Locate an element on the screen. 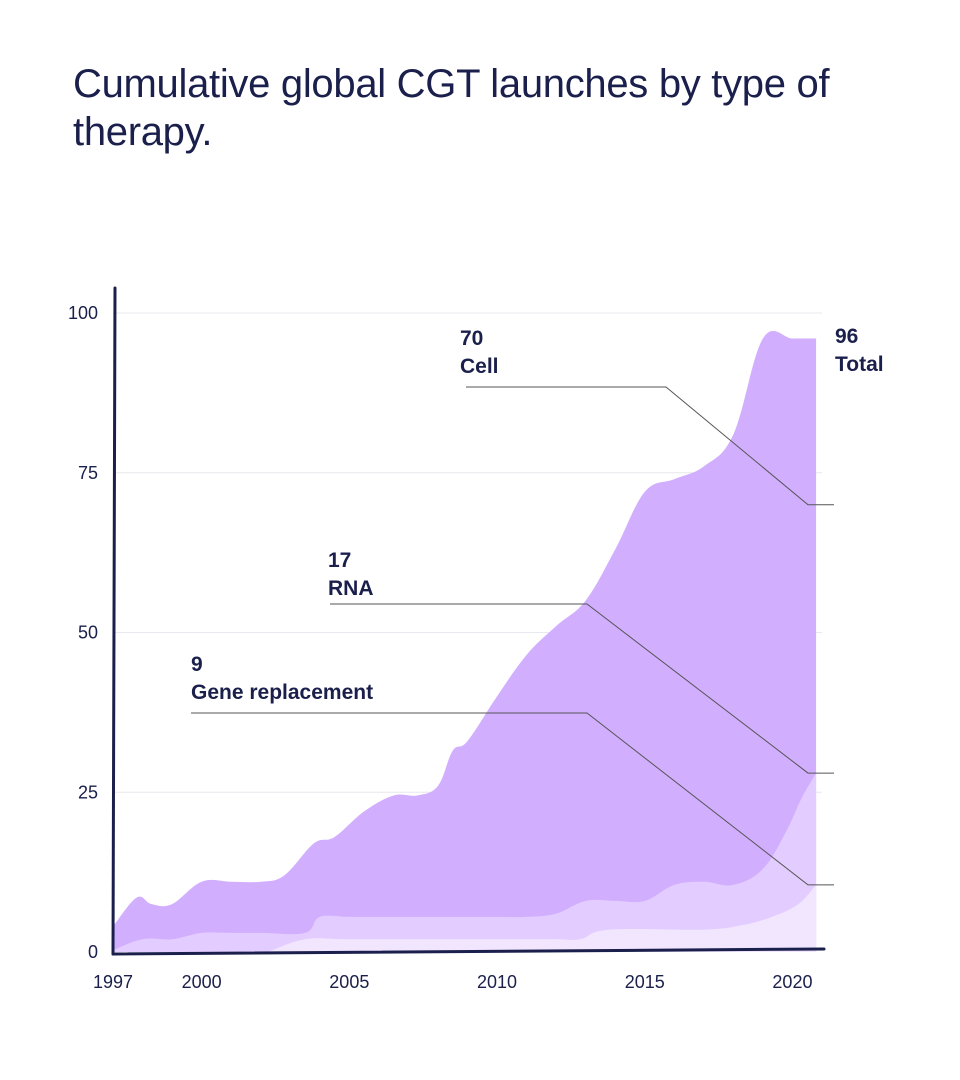  area-series-rna is located at coordinates (465, 862).